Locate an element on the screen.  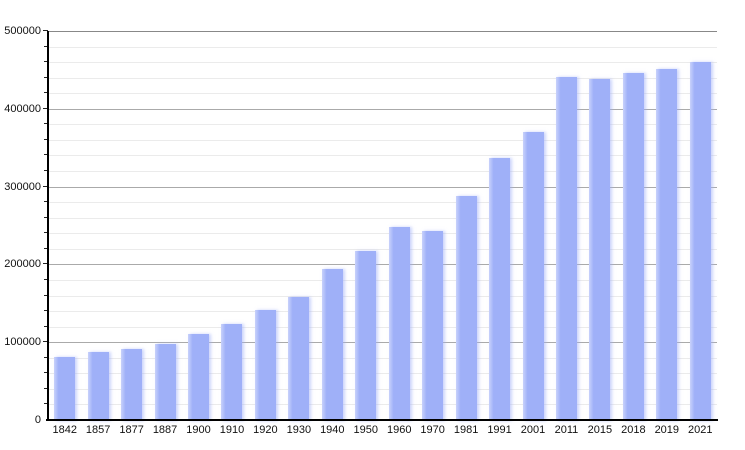
bar-1900 is located at coordinates (199, 377).